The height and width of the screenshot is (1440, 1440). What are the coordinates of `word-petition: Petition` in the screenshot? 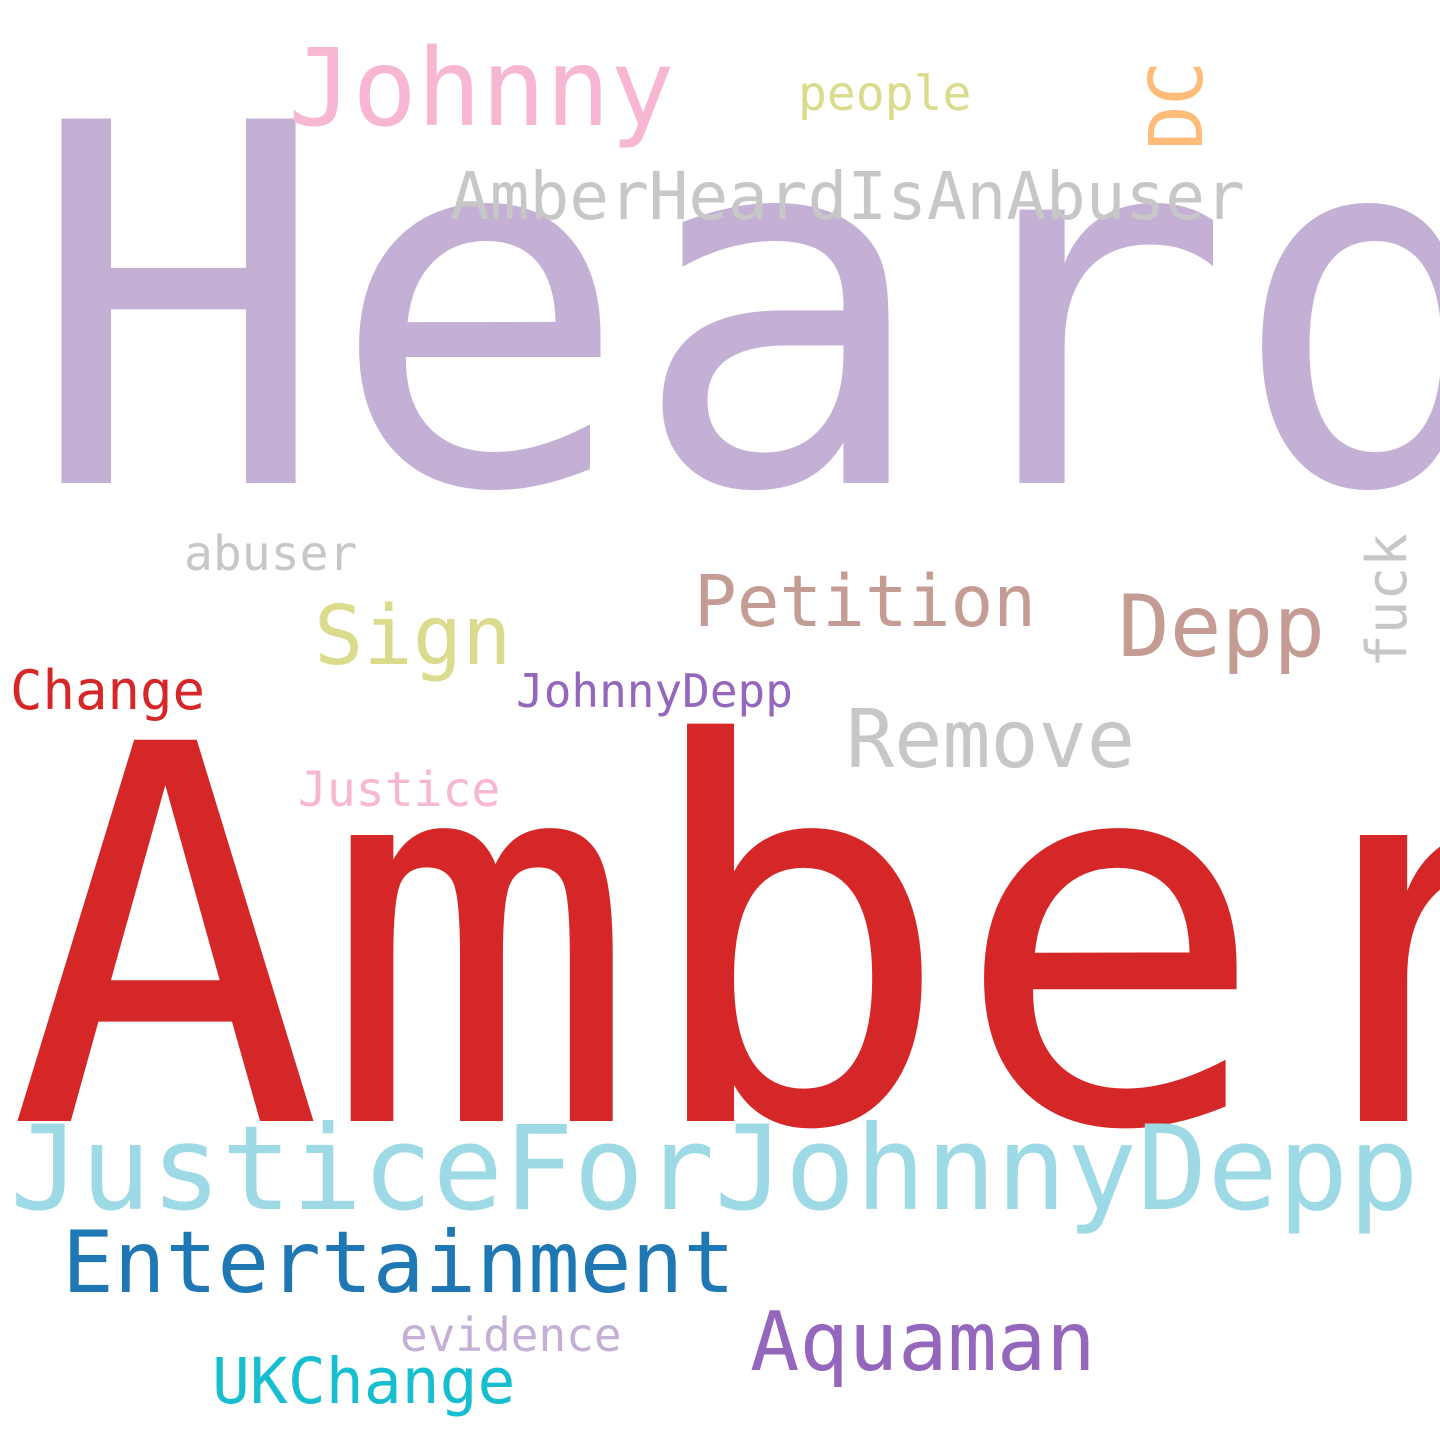 It's located at (865, 601).